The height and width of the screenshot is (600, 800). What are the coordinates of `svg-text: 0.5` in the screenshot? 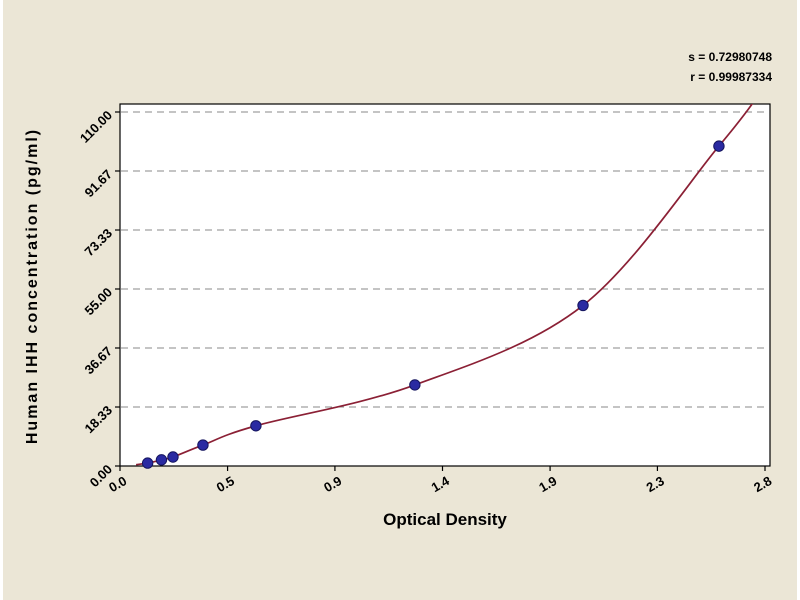 It's located at (225, 484).